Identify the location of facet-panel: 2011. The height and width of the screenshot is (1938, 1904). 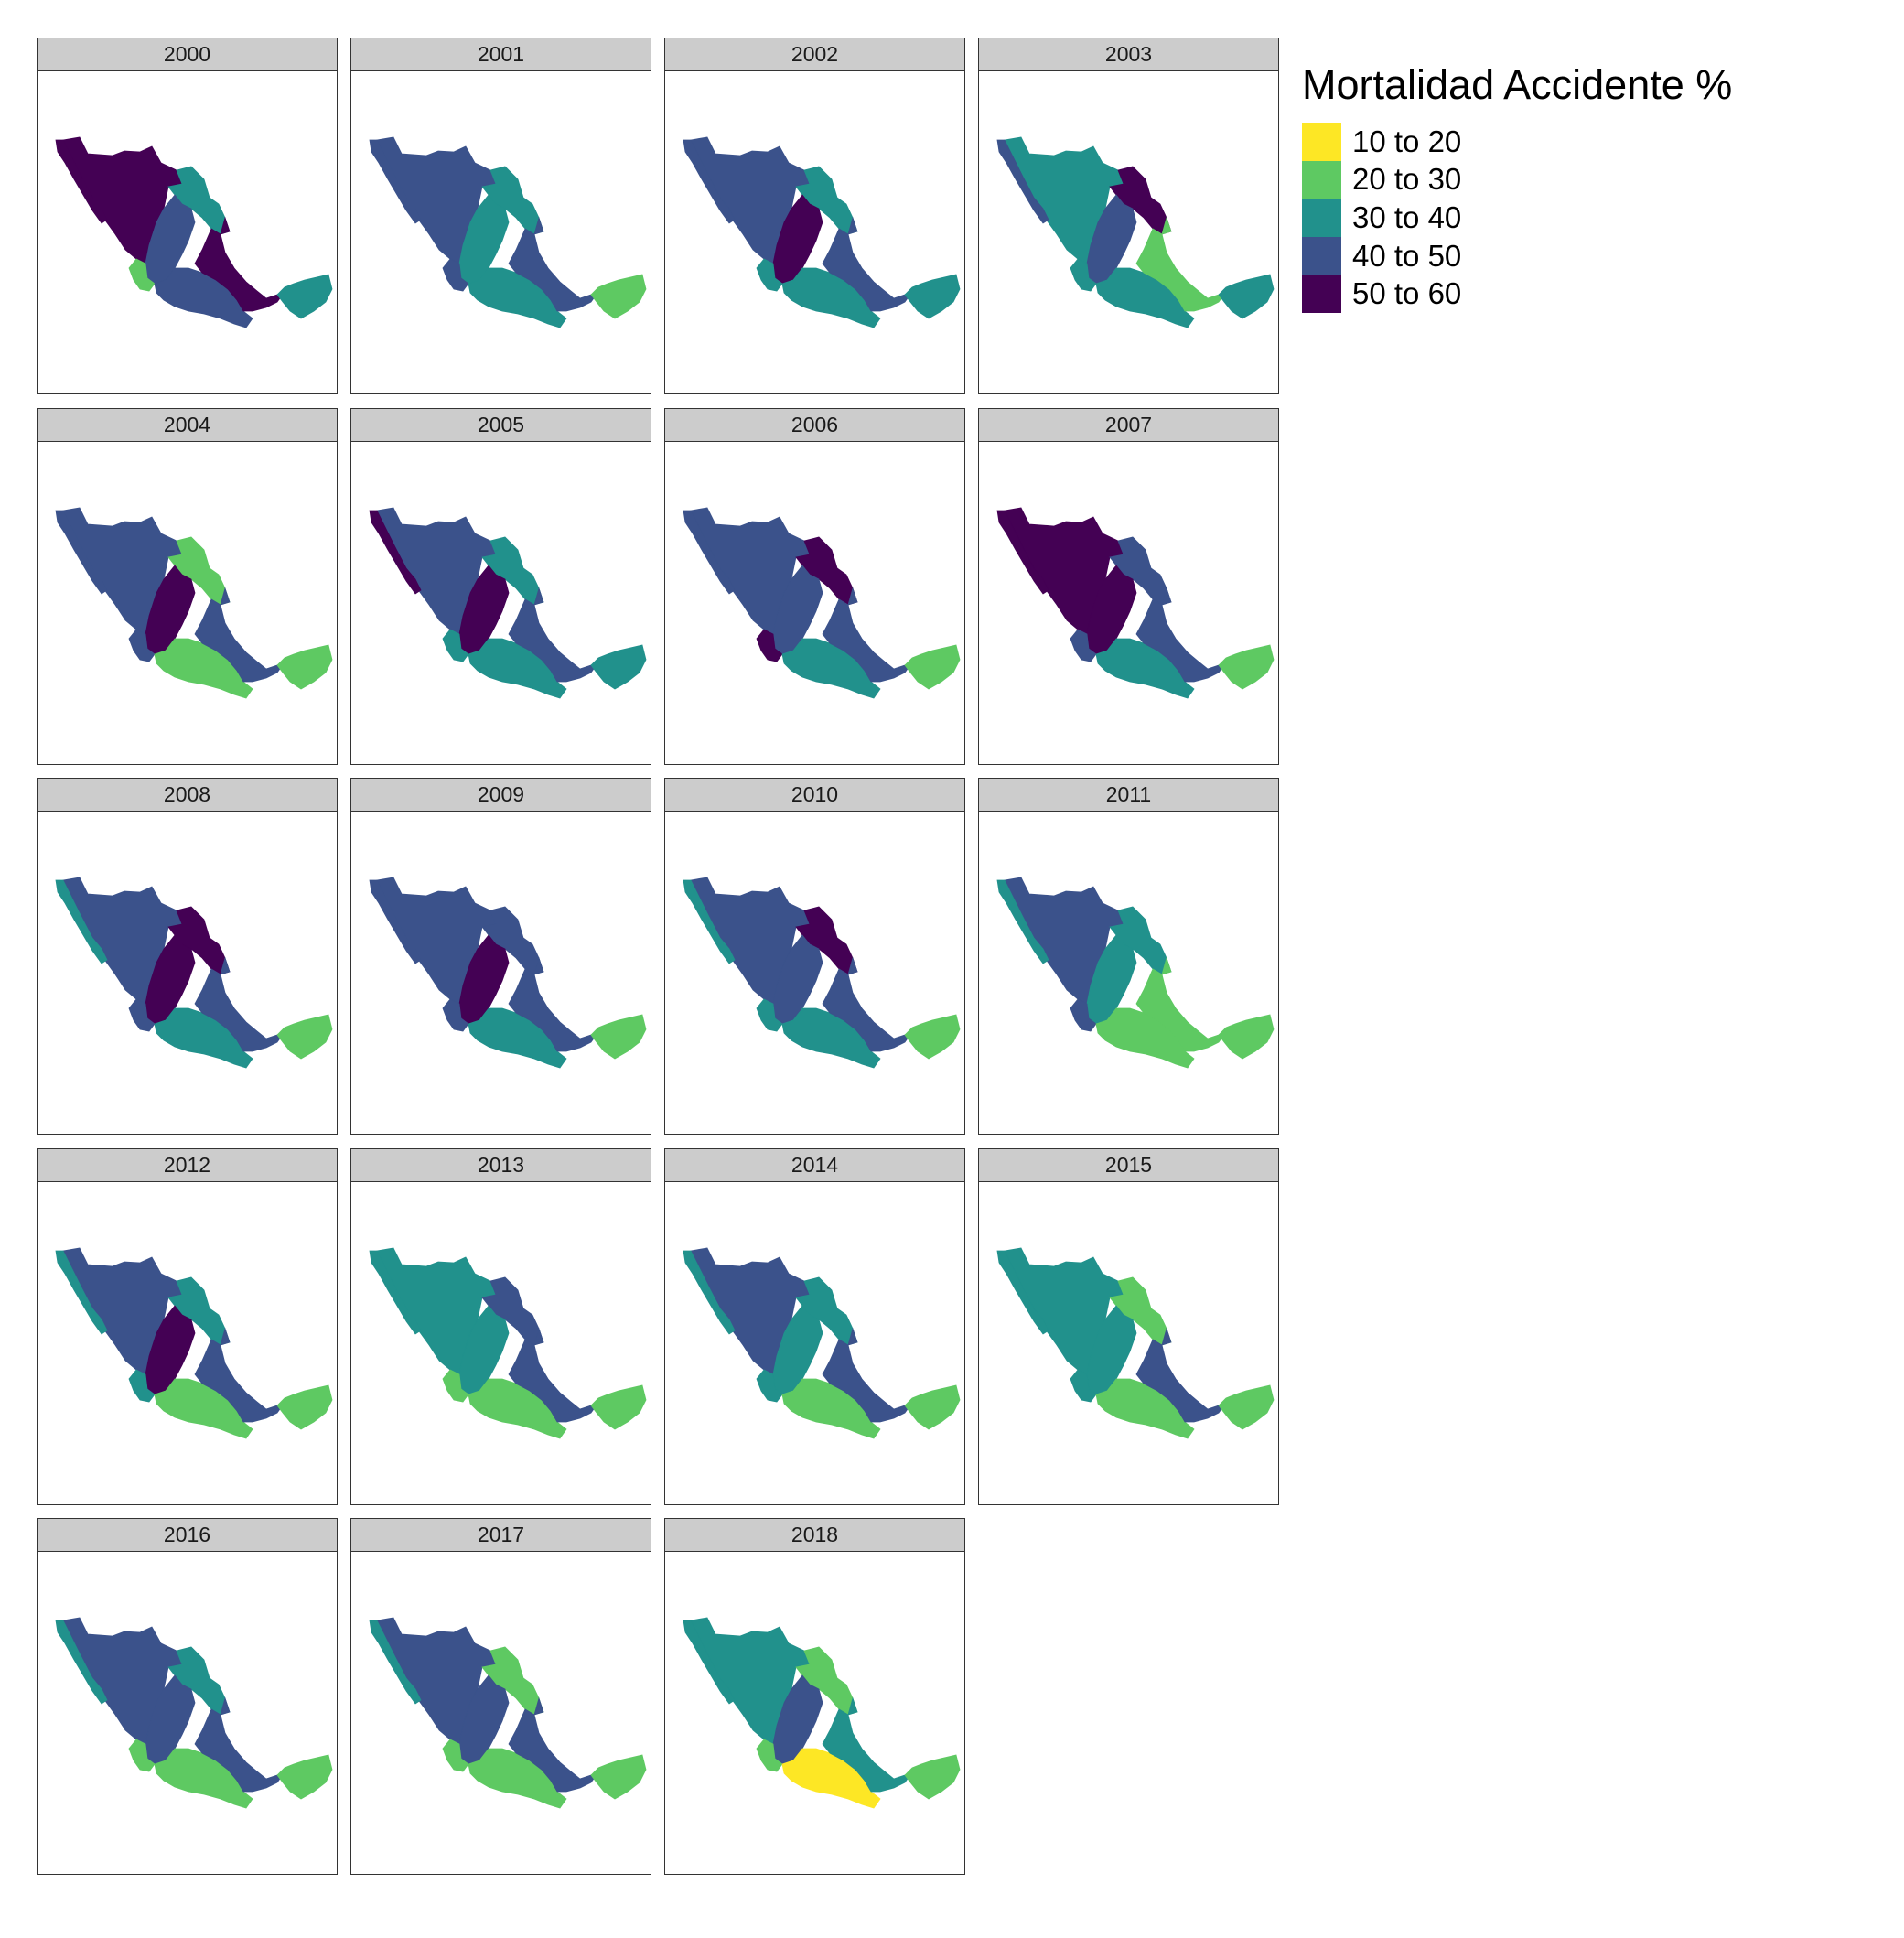
(1128, 956).